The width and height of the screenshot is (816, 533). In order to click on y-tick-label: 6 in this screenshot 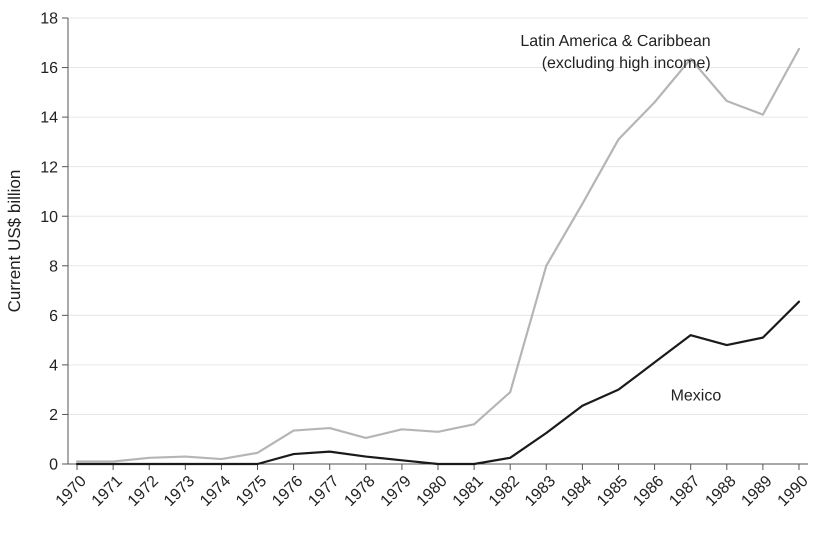, I will do `click(53, 316)`.